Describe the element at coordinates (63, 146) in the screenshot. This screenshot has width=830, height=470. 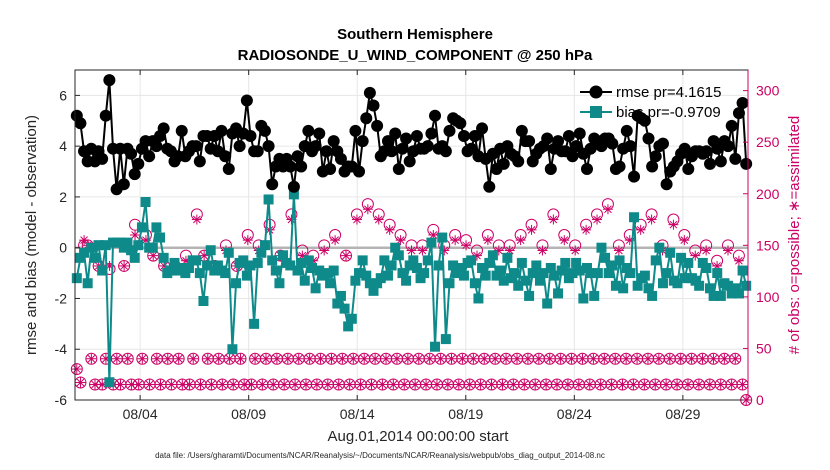
I see `y-left-tick-label: 4` at that location.